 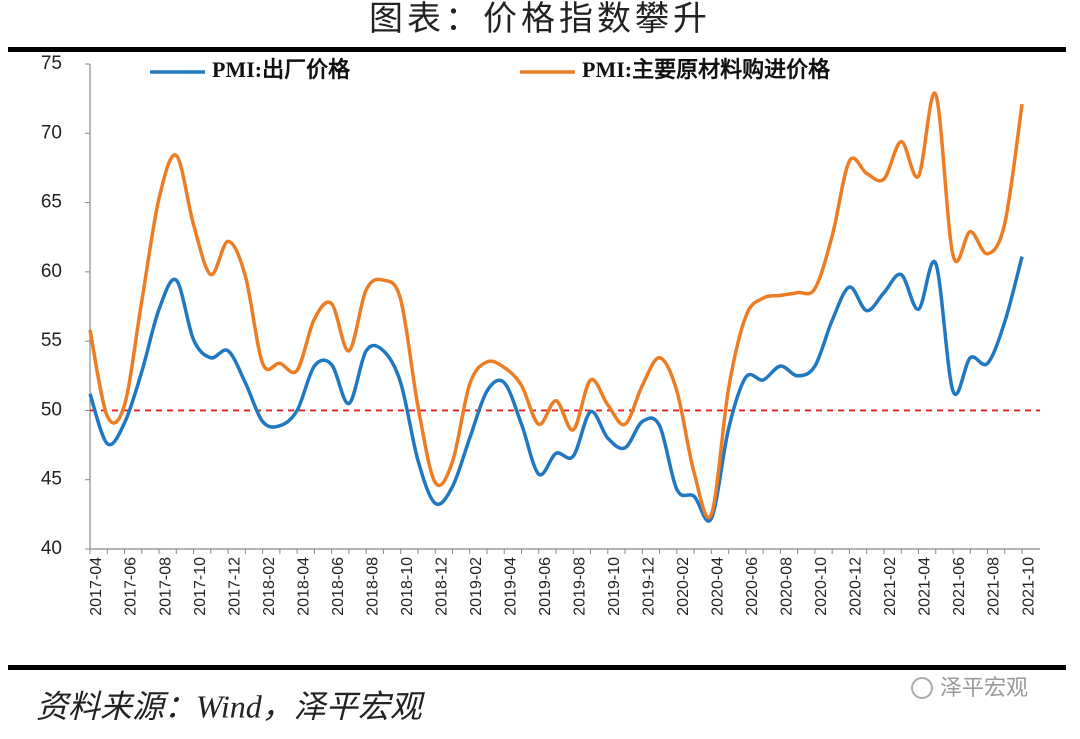 I want to click on x-tick-label: 2018-06, so click(x=338, y=586).